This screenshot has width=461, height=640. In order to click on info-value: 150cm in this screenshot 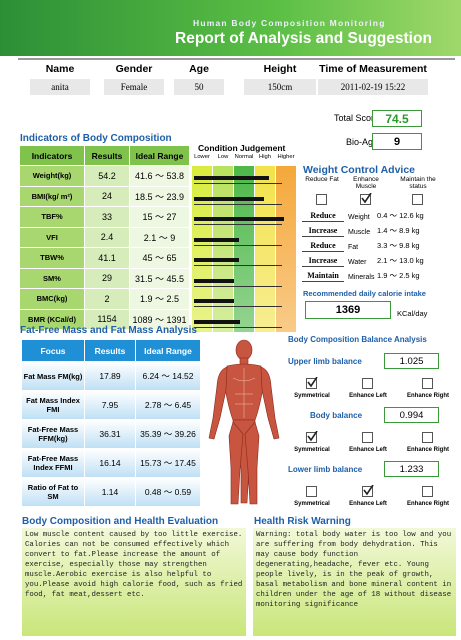, I will do `click(280, 87)`.